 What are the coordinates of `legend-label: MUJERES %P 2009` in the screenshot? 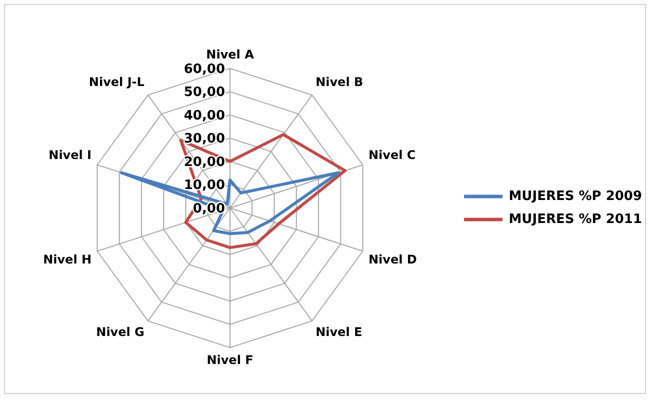 It's located at (575, 196).